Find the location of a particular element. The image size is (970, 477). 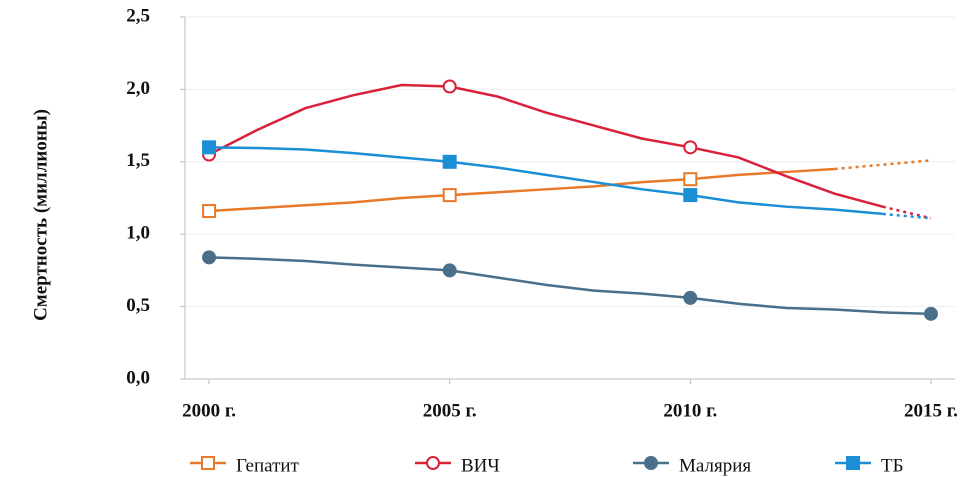

legend-label: Малярия is located at coordinates (715, 465).